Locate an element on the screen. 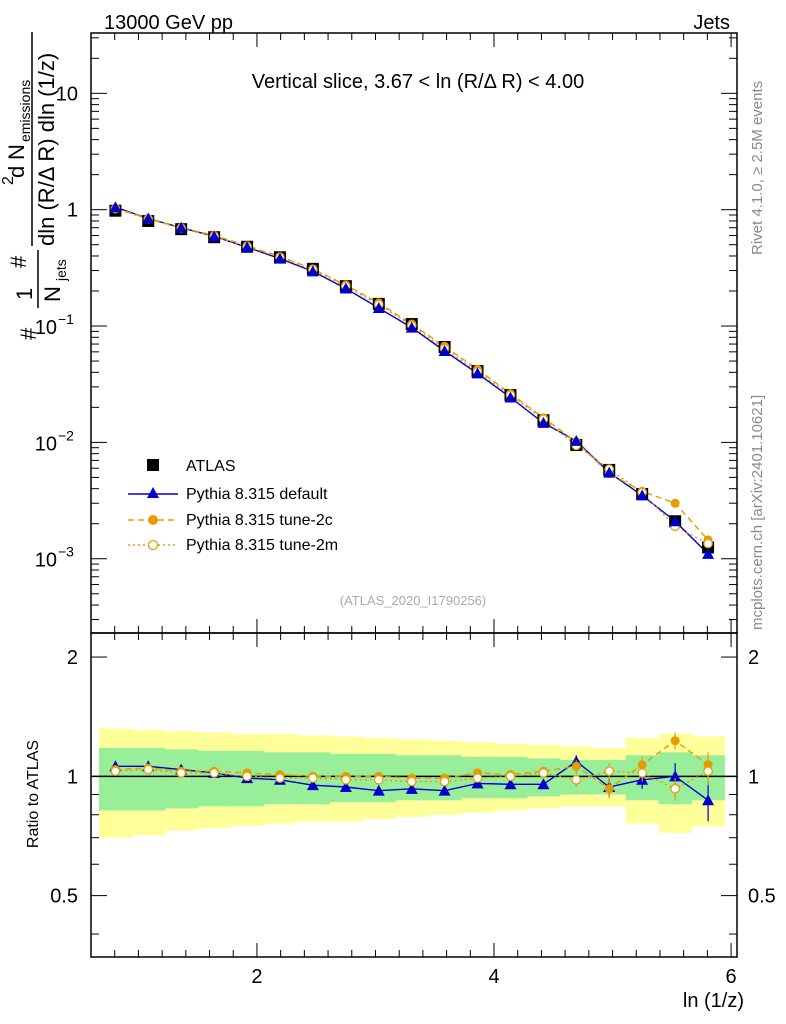  ylabel-sup: 2 is located at coordinates (8, 180).